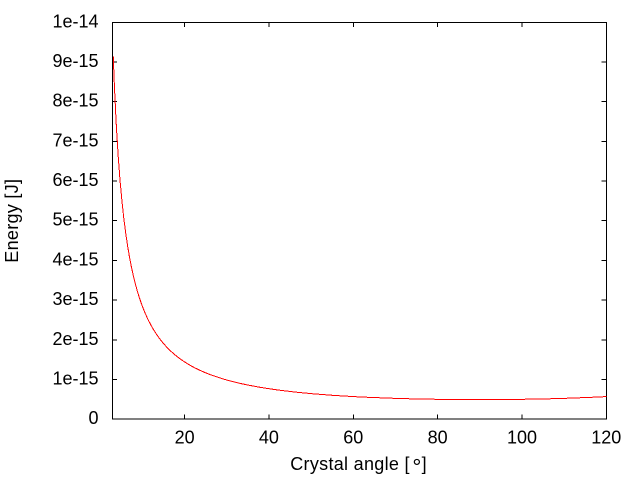 Image resolution: width=640 pixels, height=480 pixels. What do you see at coordinates (75, 61) in the screenshot?
I see `svg-text: 9e-15` at bounding box center [75, 61].